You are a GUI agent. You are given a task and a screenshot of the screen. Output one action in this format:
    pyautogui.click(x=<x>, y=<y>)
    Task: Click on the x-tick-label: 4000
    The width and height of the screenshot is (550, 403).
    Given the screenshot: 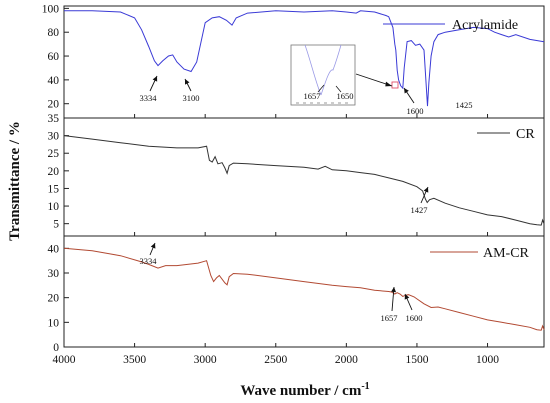 What is the action you would take?
    pyautogui.click(x=64, y=360)
    